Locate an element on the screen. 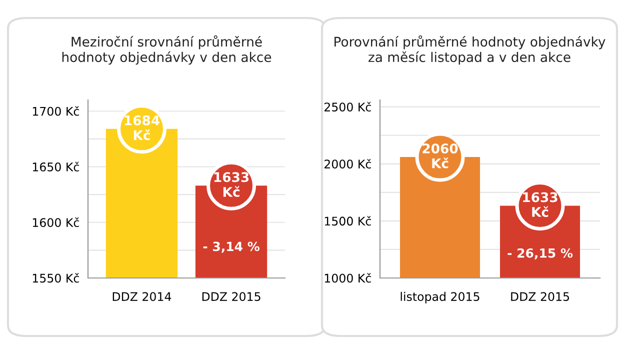 Image resolution: width=625 pixels, height=350 pixels. y-tick-label: 2500 Kč is located at coordinates (347, 107).